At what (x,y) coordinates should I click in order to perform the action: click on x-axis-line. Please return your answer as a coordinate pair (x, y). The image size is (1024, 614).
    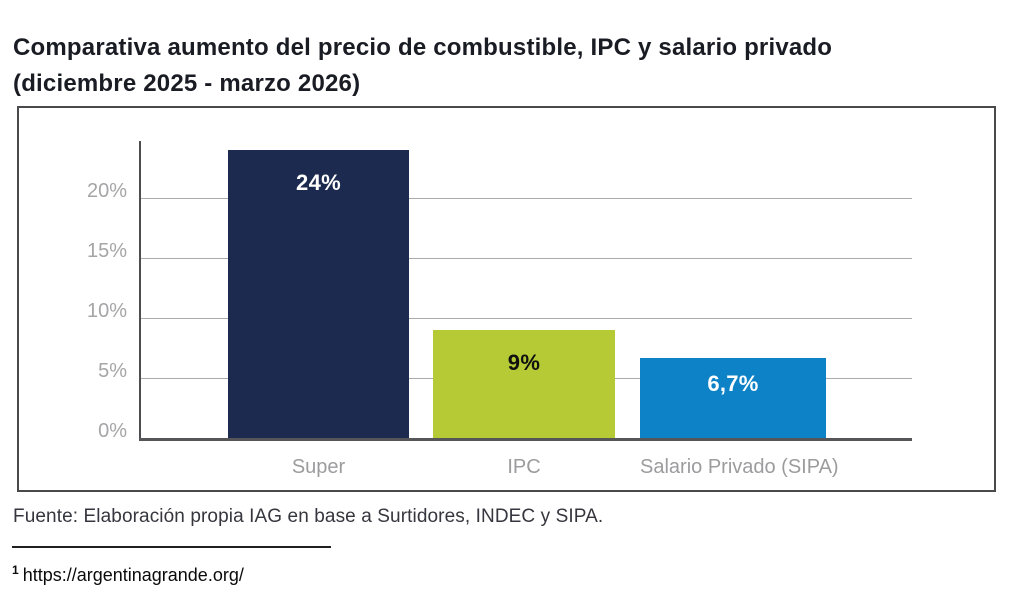
    Looking at the image, I should click on (525, 439).